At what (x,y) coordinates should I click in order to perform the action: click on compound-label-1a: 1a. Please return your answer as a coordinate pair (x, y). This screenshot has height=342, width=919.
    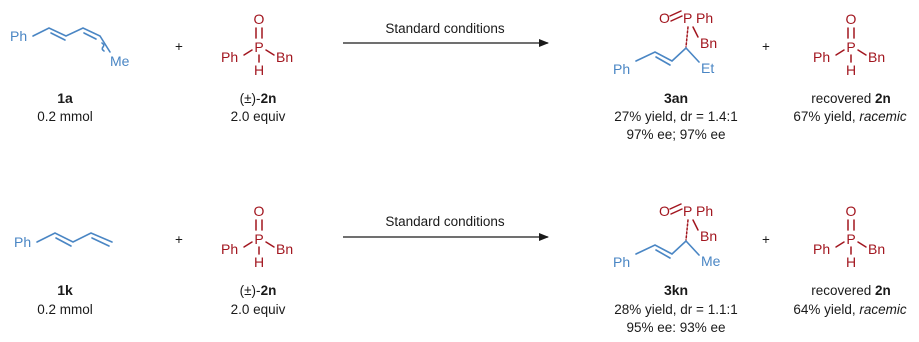
    Looking at the image, I should click on (65, 98).